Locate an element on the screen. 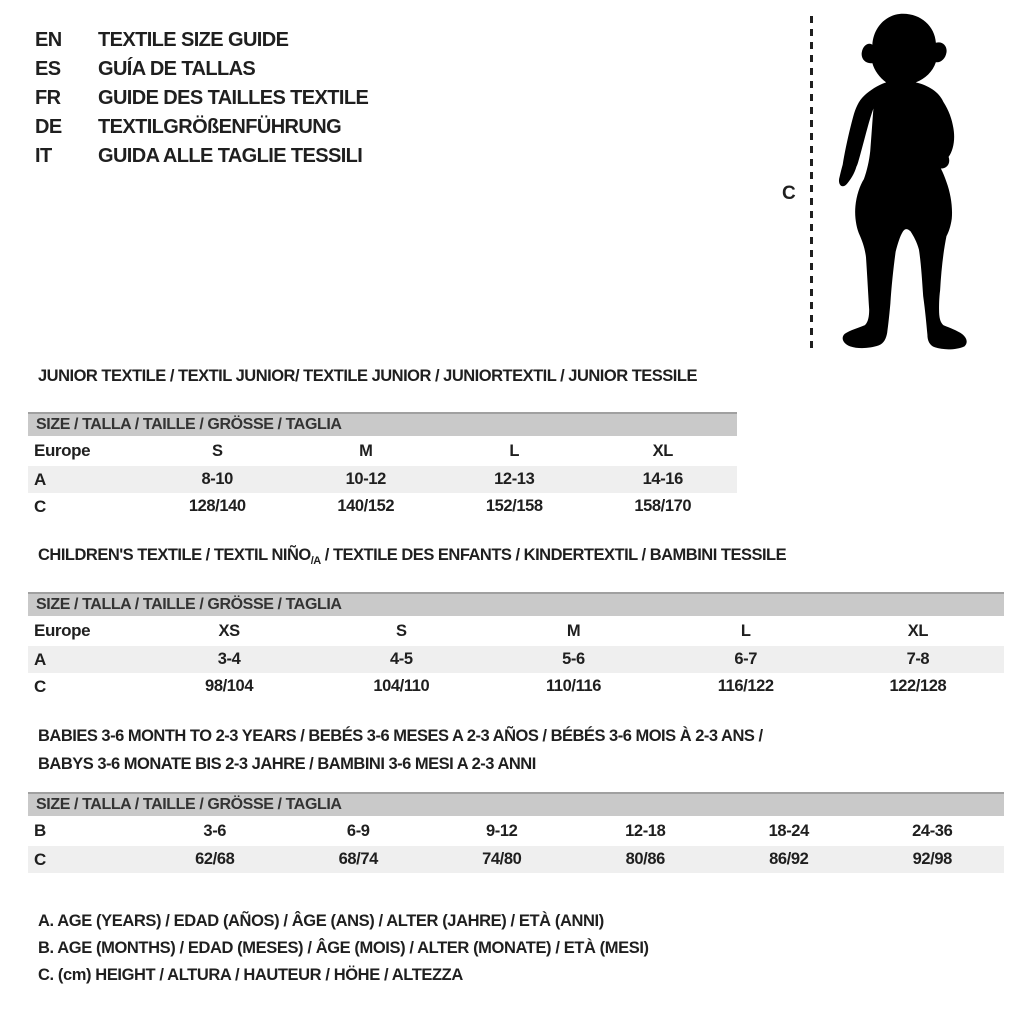 This screenshot has height=1024, width=1024. size-value: 140/152 is located at coordinates (366, 506).